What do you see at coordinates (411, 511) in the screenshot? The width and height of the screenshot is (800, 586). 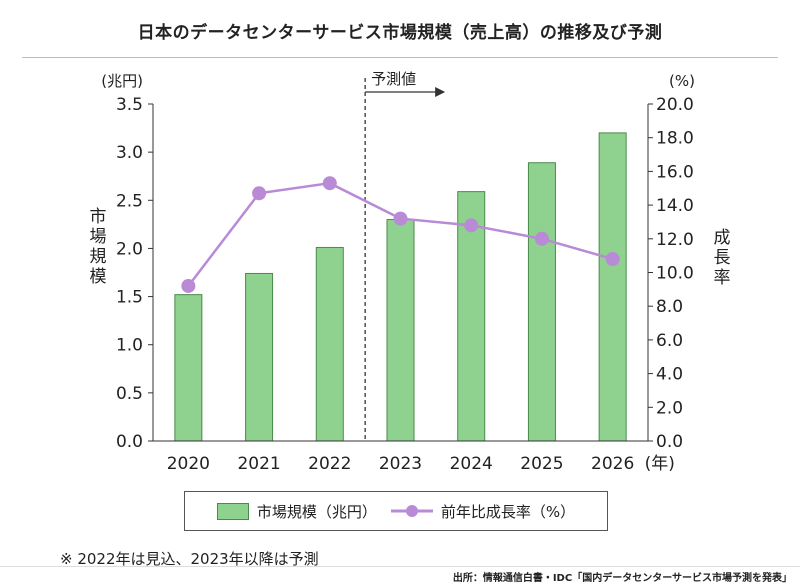 I see `legend-line-swatch` at bounding box center [411, 511].